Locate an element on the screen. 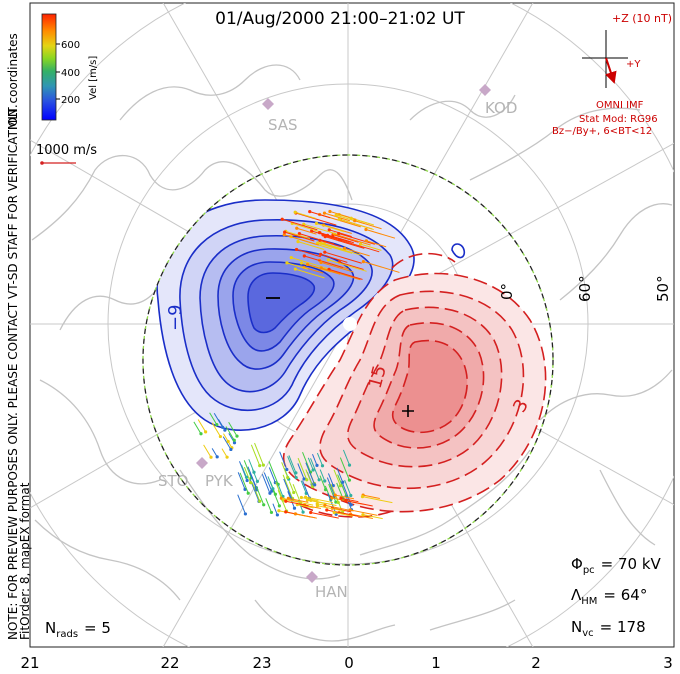 This screenshot has height=674, width=680. station-label-pyk: PYK is located at coordinates (219, 481).